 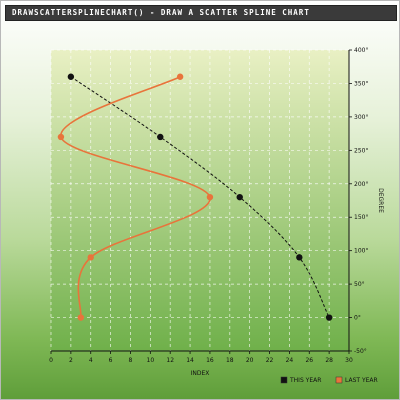 What do you see at coordinates (357, 318) in the screenshot?
I see `y-tick-label: 0°` at bounding box center [357, 318].